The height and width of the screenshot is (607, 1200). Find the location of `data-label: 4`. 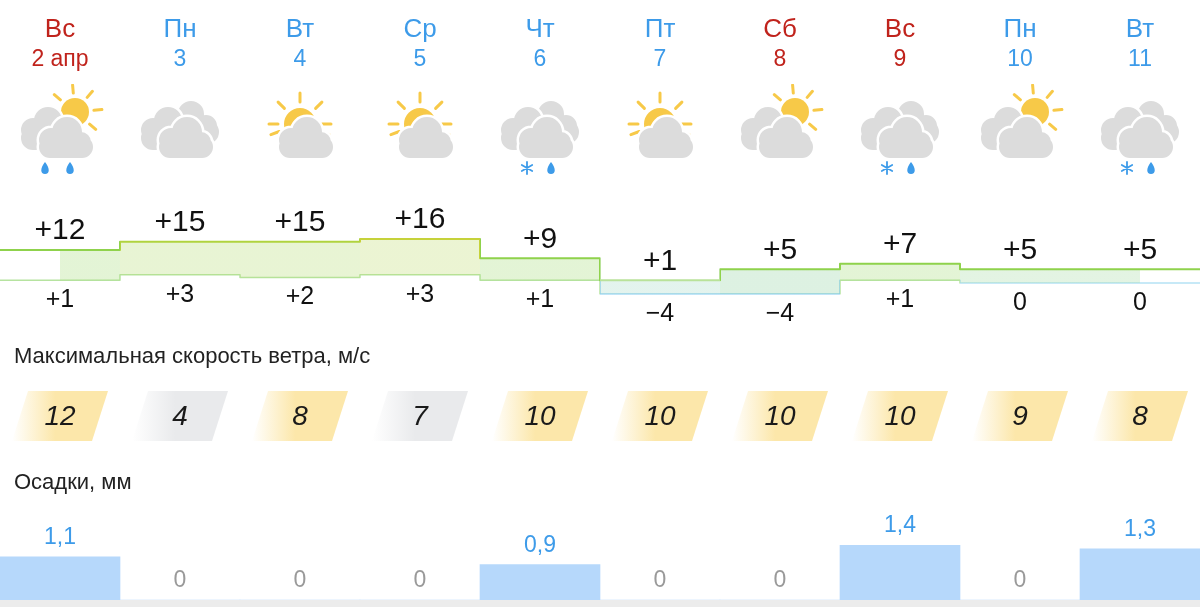

data-label: 4 is located at coordinates (180, 415).